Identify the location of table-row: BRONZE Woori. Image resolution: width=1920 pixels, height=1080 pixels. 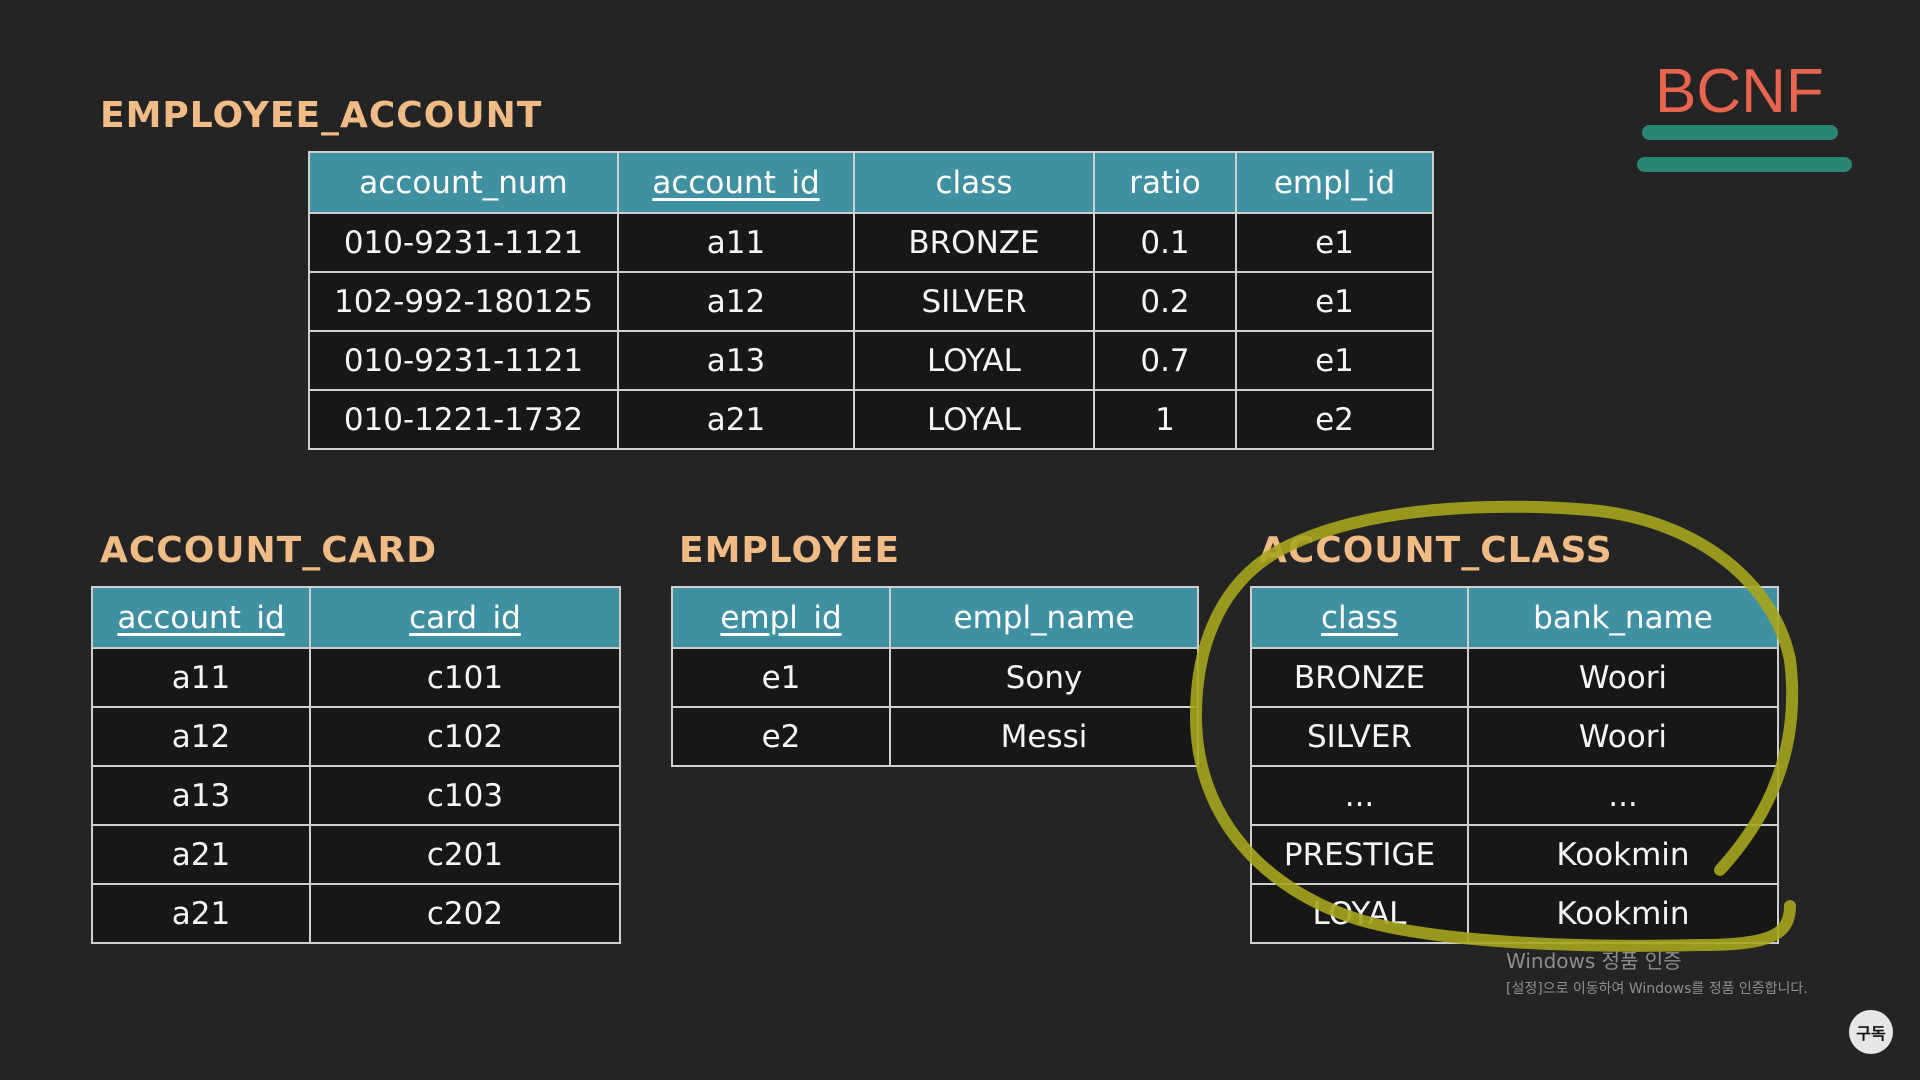
(1514, 677).